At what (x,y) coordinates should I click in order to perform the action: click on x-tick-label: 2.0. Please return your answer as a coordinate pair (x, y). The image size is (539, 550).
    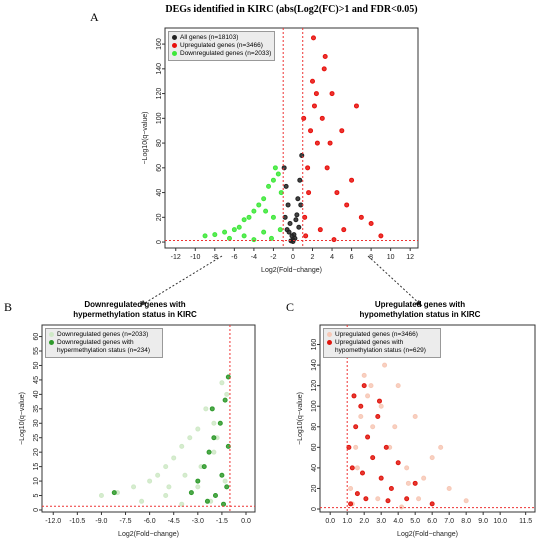
    Looking at the image, I should click on (364, 521).